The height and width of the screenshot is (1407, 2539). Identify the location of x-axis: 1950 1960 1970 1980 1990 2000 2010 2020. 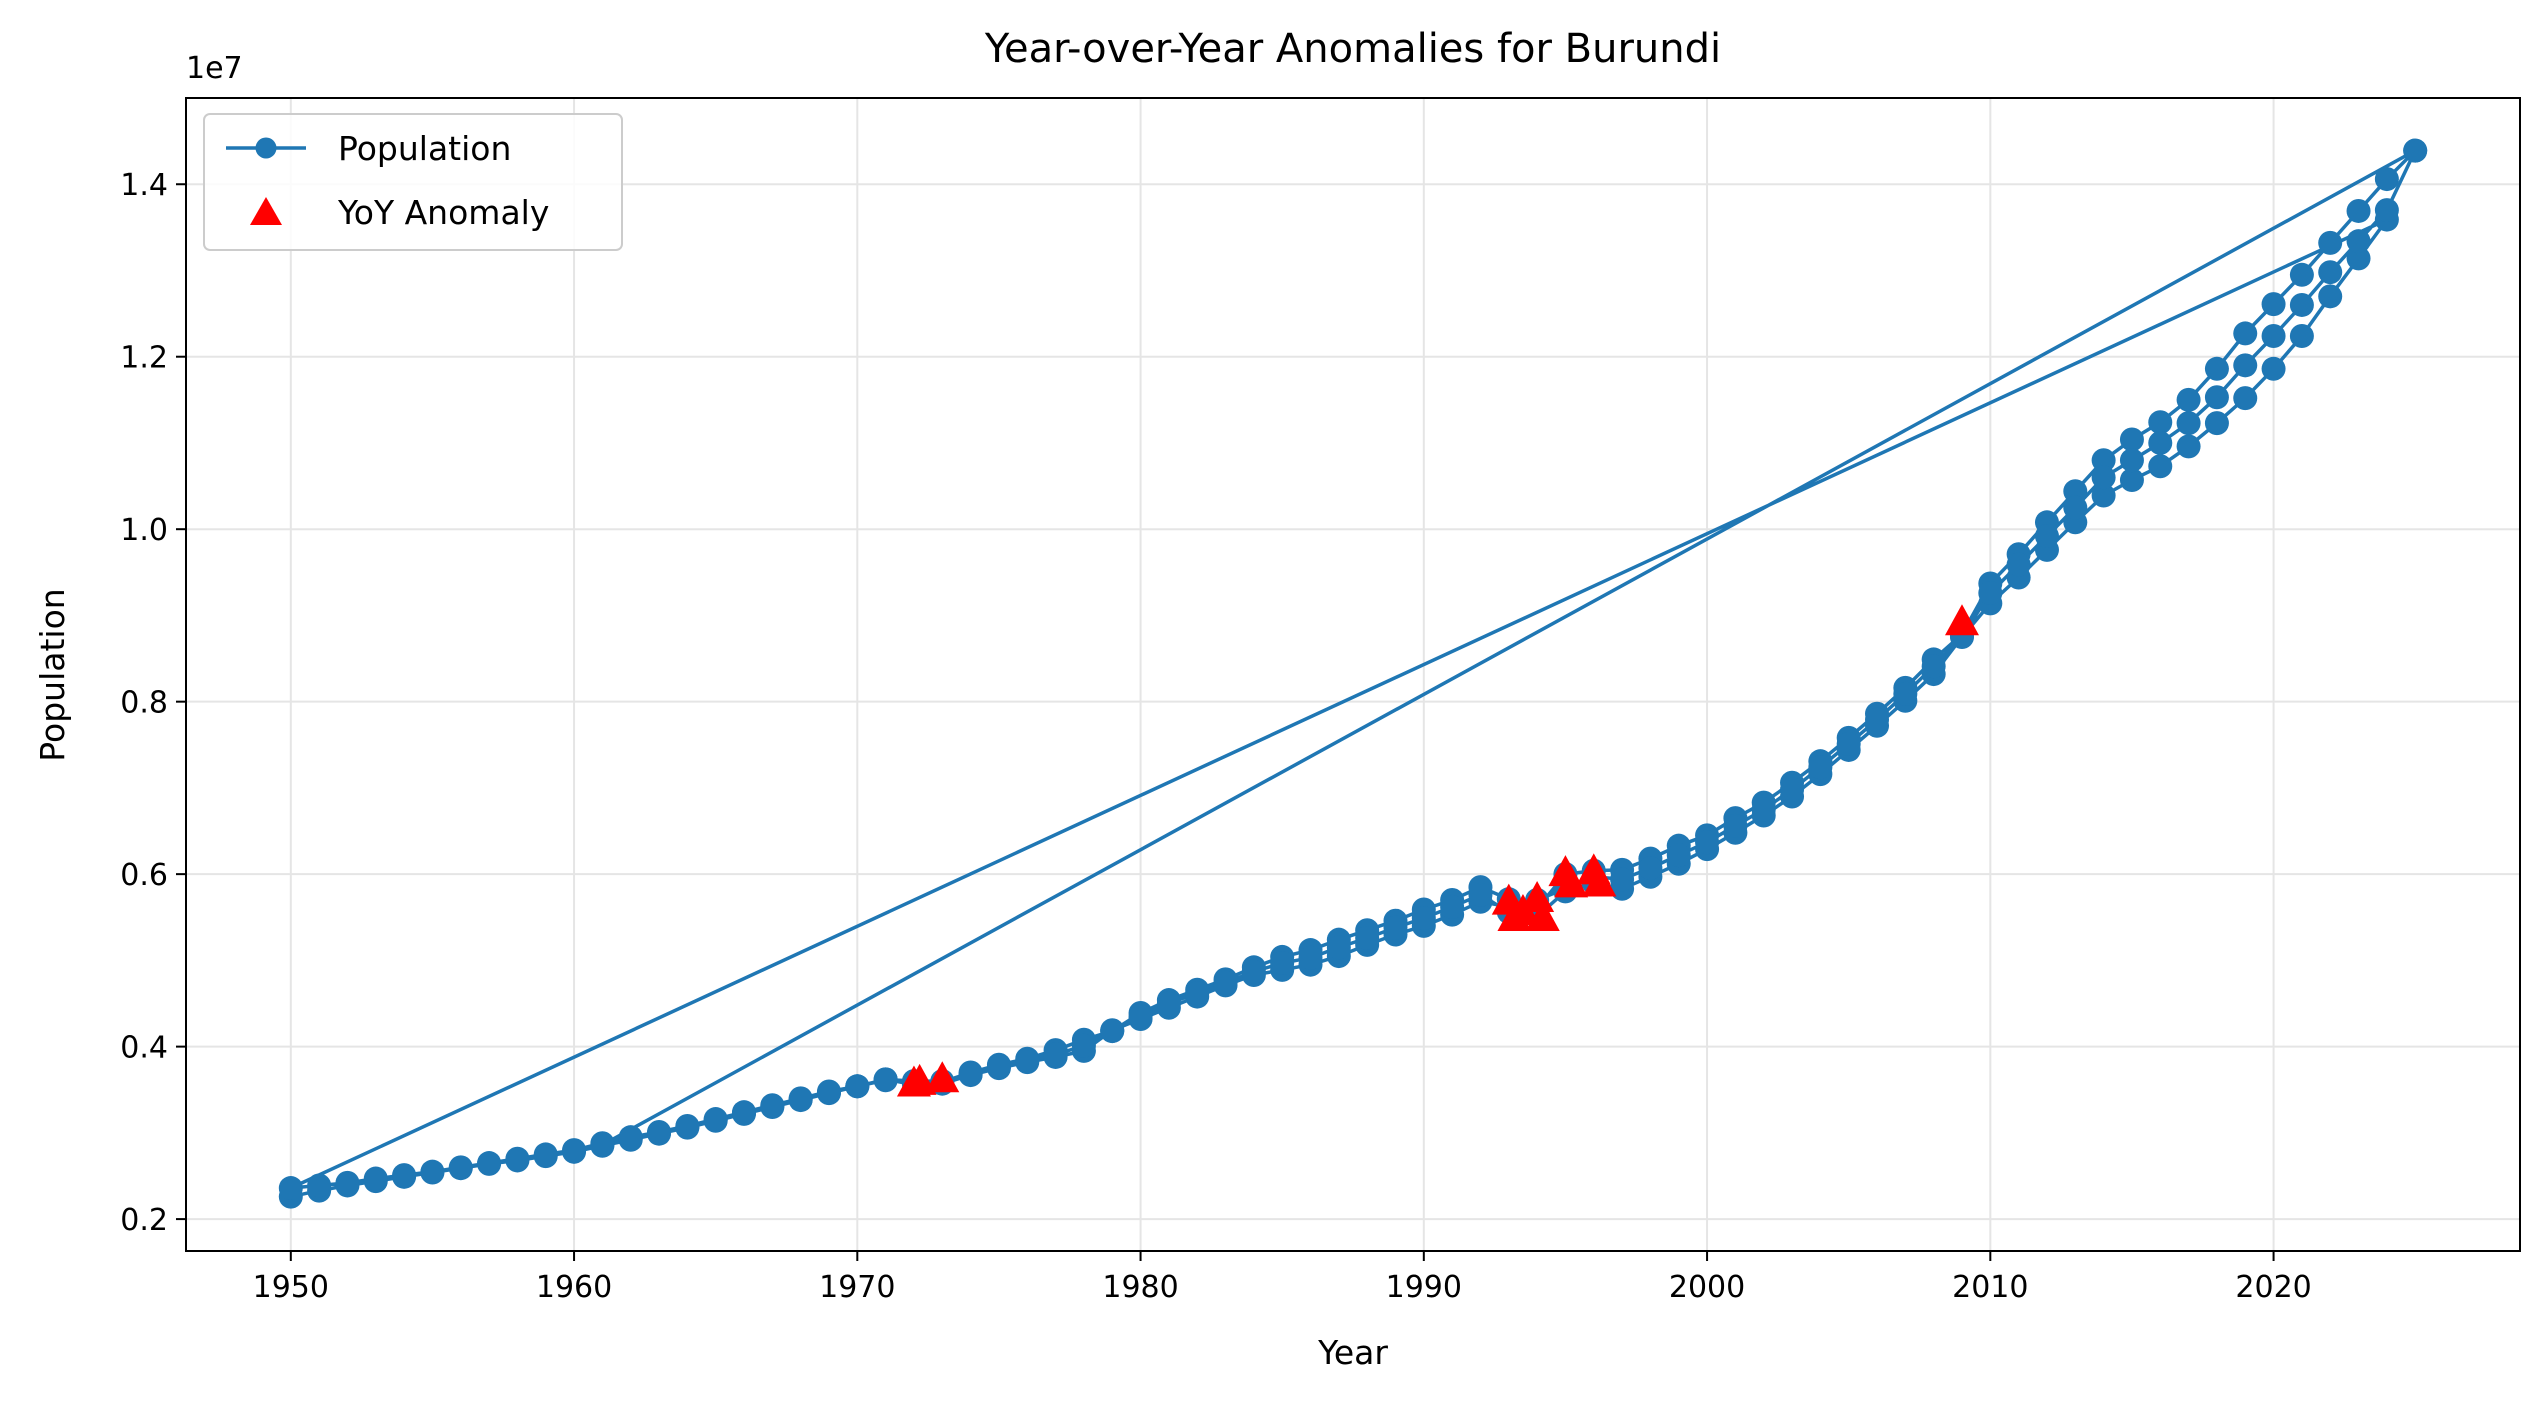
(1282, 1278).